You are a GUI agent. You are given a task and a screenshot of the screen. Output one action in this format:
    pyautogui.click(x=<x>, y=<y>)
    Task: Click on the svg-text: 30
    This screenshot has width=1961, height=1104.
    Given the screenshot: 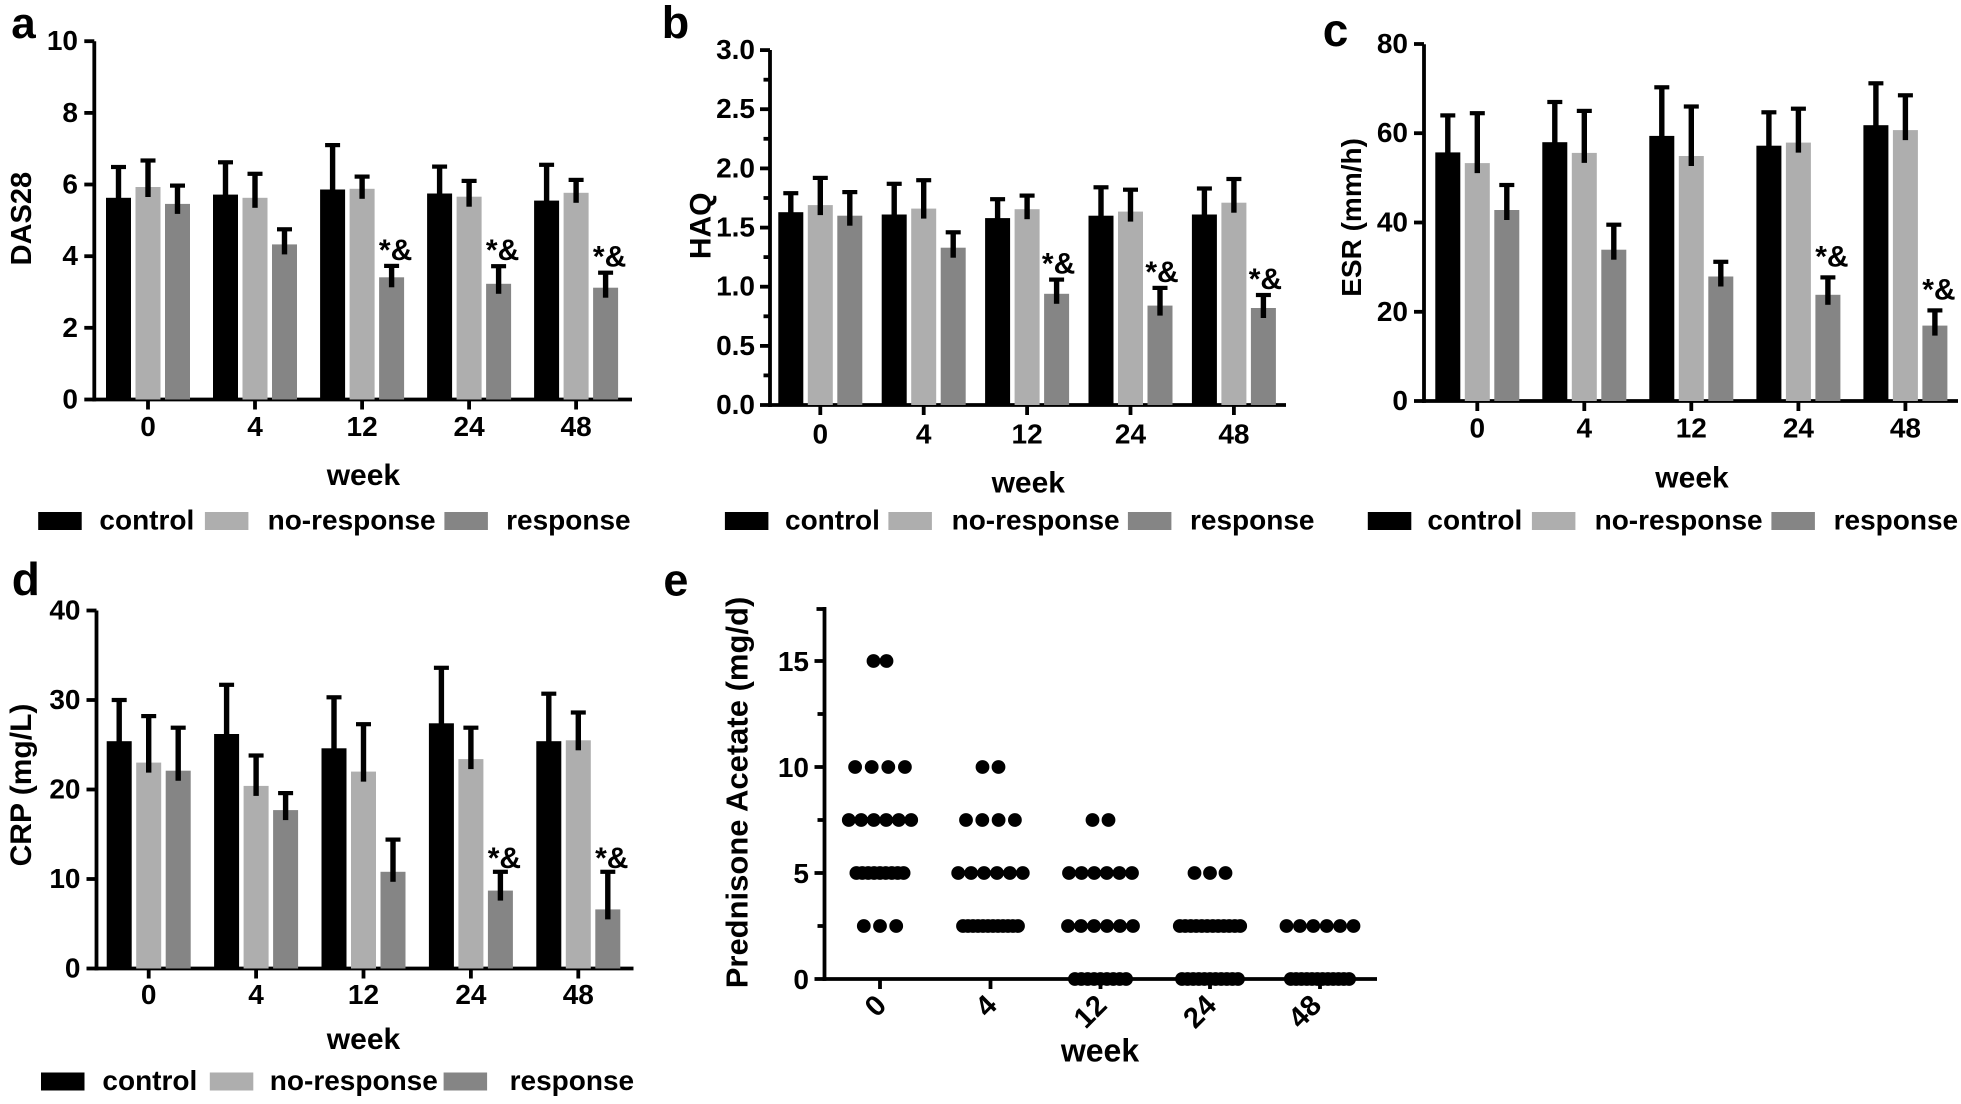 What is the action you would take?
    pyautogui.click(x=64, y=699)
    